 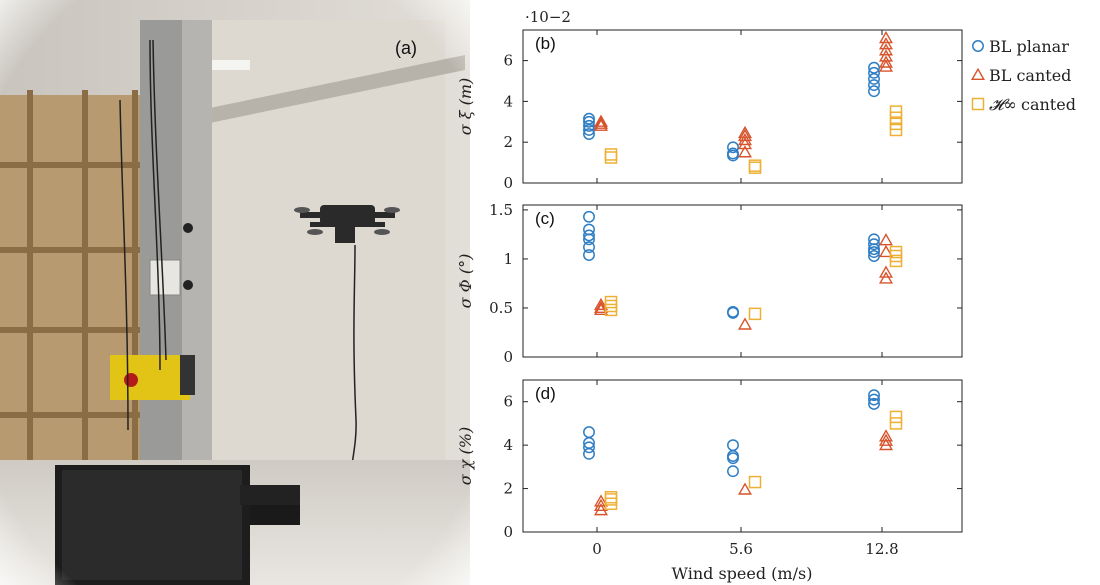 I want to click on legend: BL planar BL canted 𝓗∞ canted, so click(x=1023, y=75).